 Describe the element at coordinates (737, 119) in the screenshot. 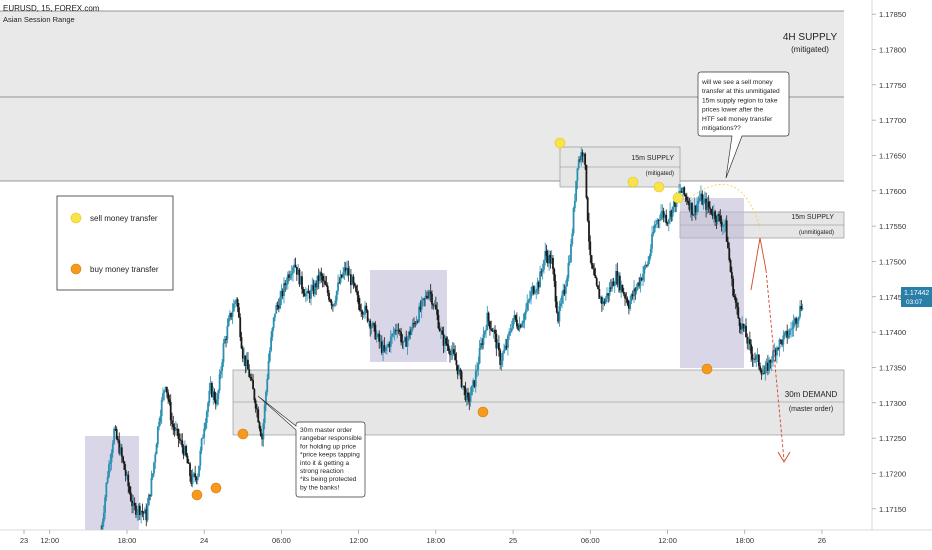

I see `callout-line: HTF sell money transfer` at that location.